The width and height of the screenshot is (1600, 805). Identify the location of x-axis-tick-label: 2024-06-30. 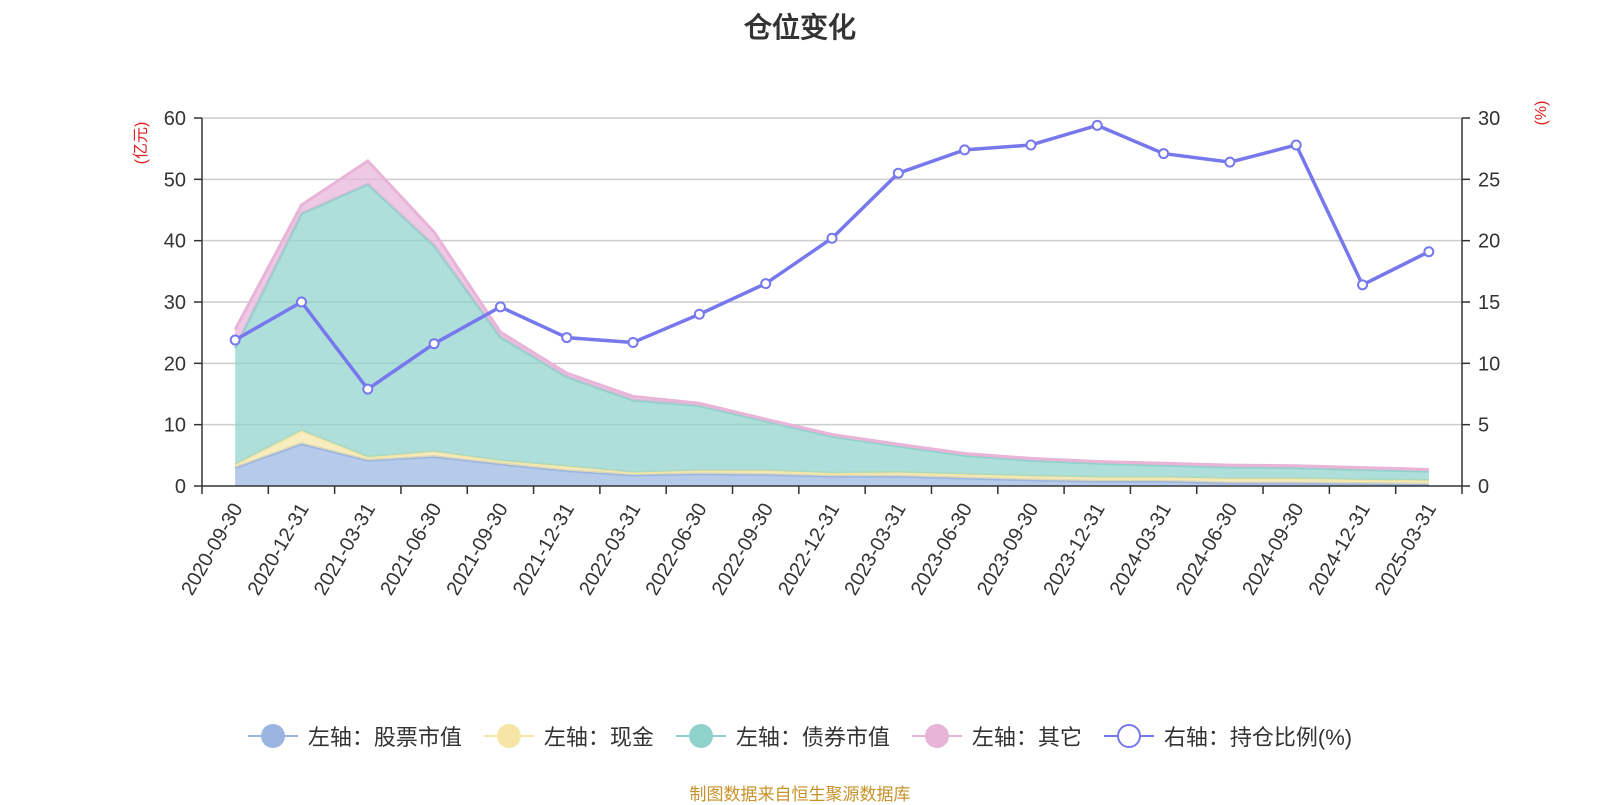
(1207, 550).